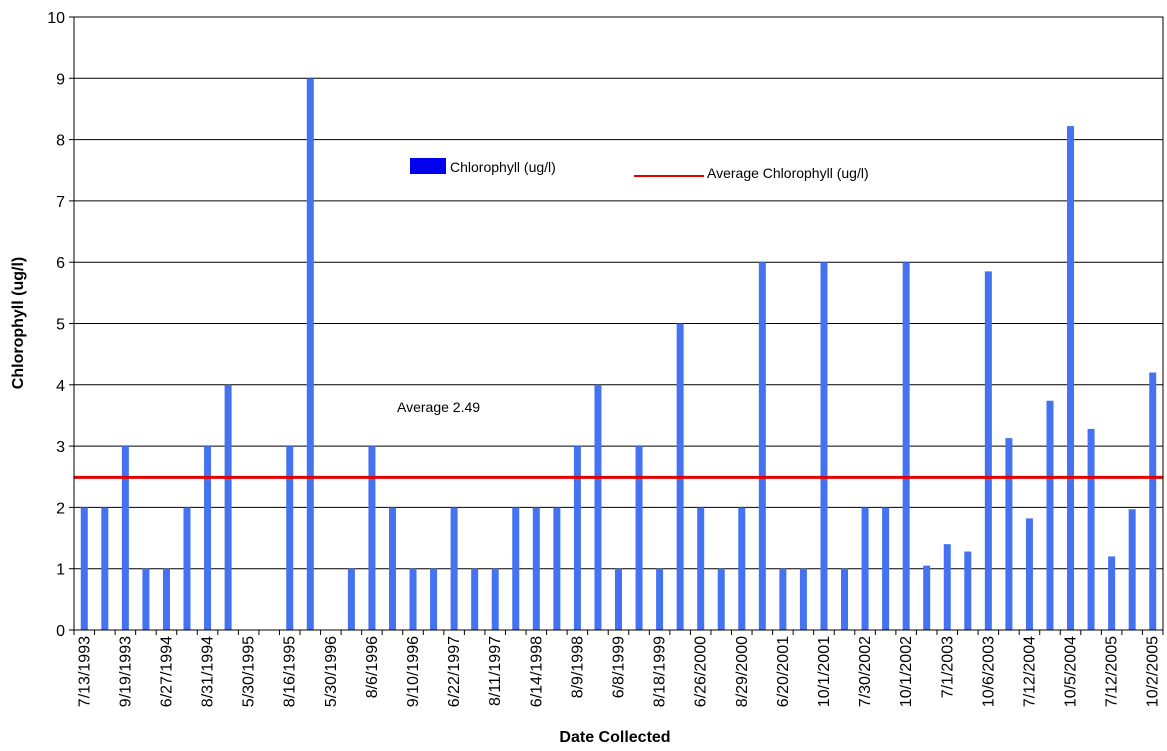 This screenshot has height=751, width=1167. I want to click on legend-label-chlorophyll: Chlorophyll (ug/l), so click(503, 167).